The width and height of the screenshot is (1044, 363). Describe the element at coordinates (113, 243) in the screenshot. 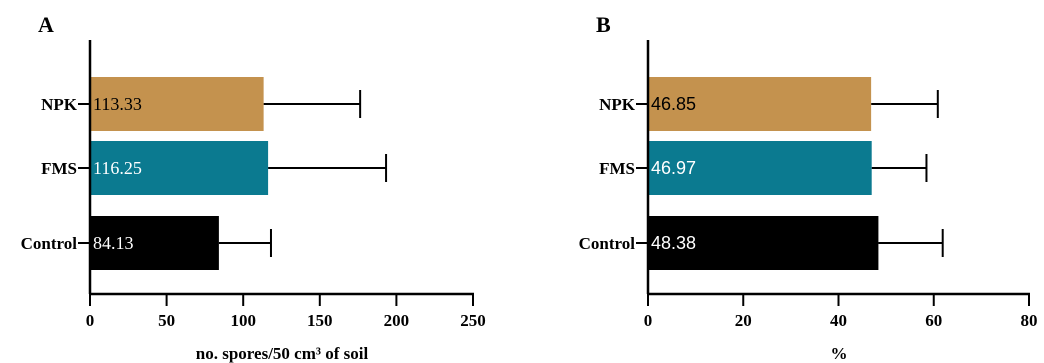

I see `panel-a-value-label-control: 84.13` at that location.